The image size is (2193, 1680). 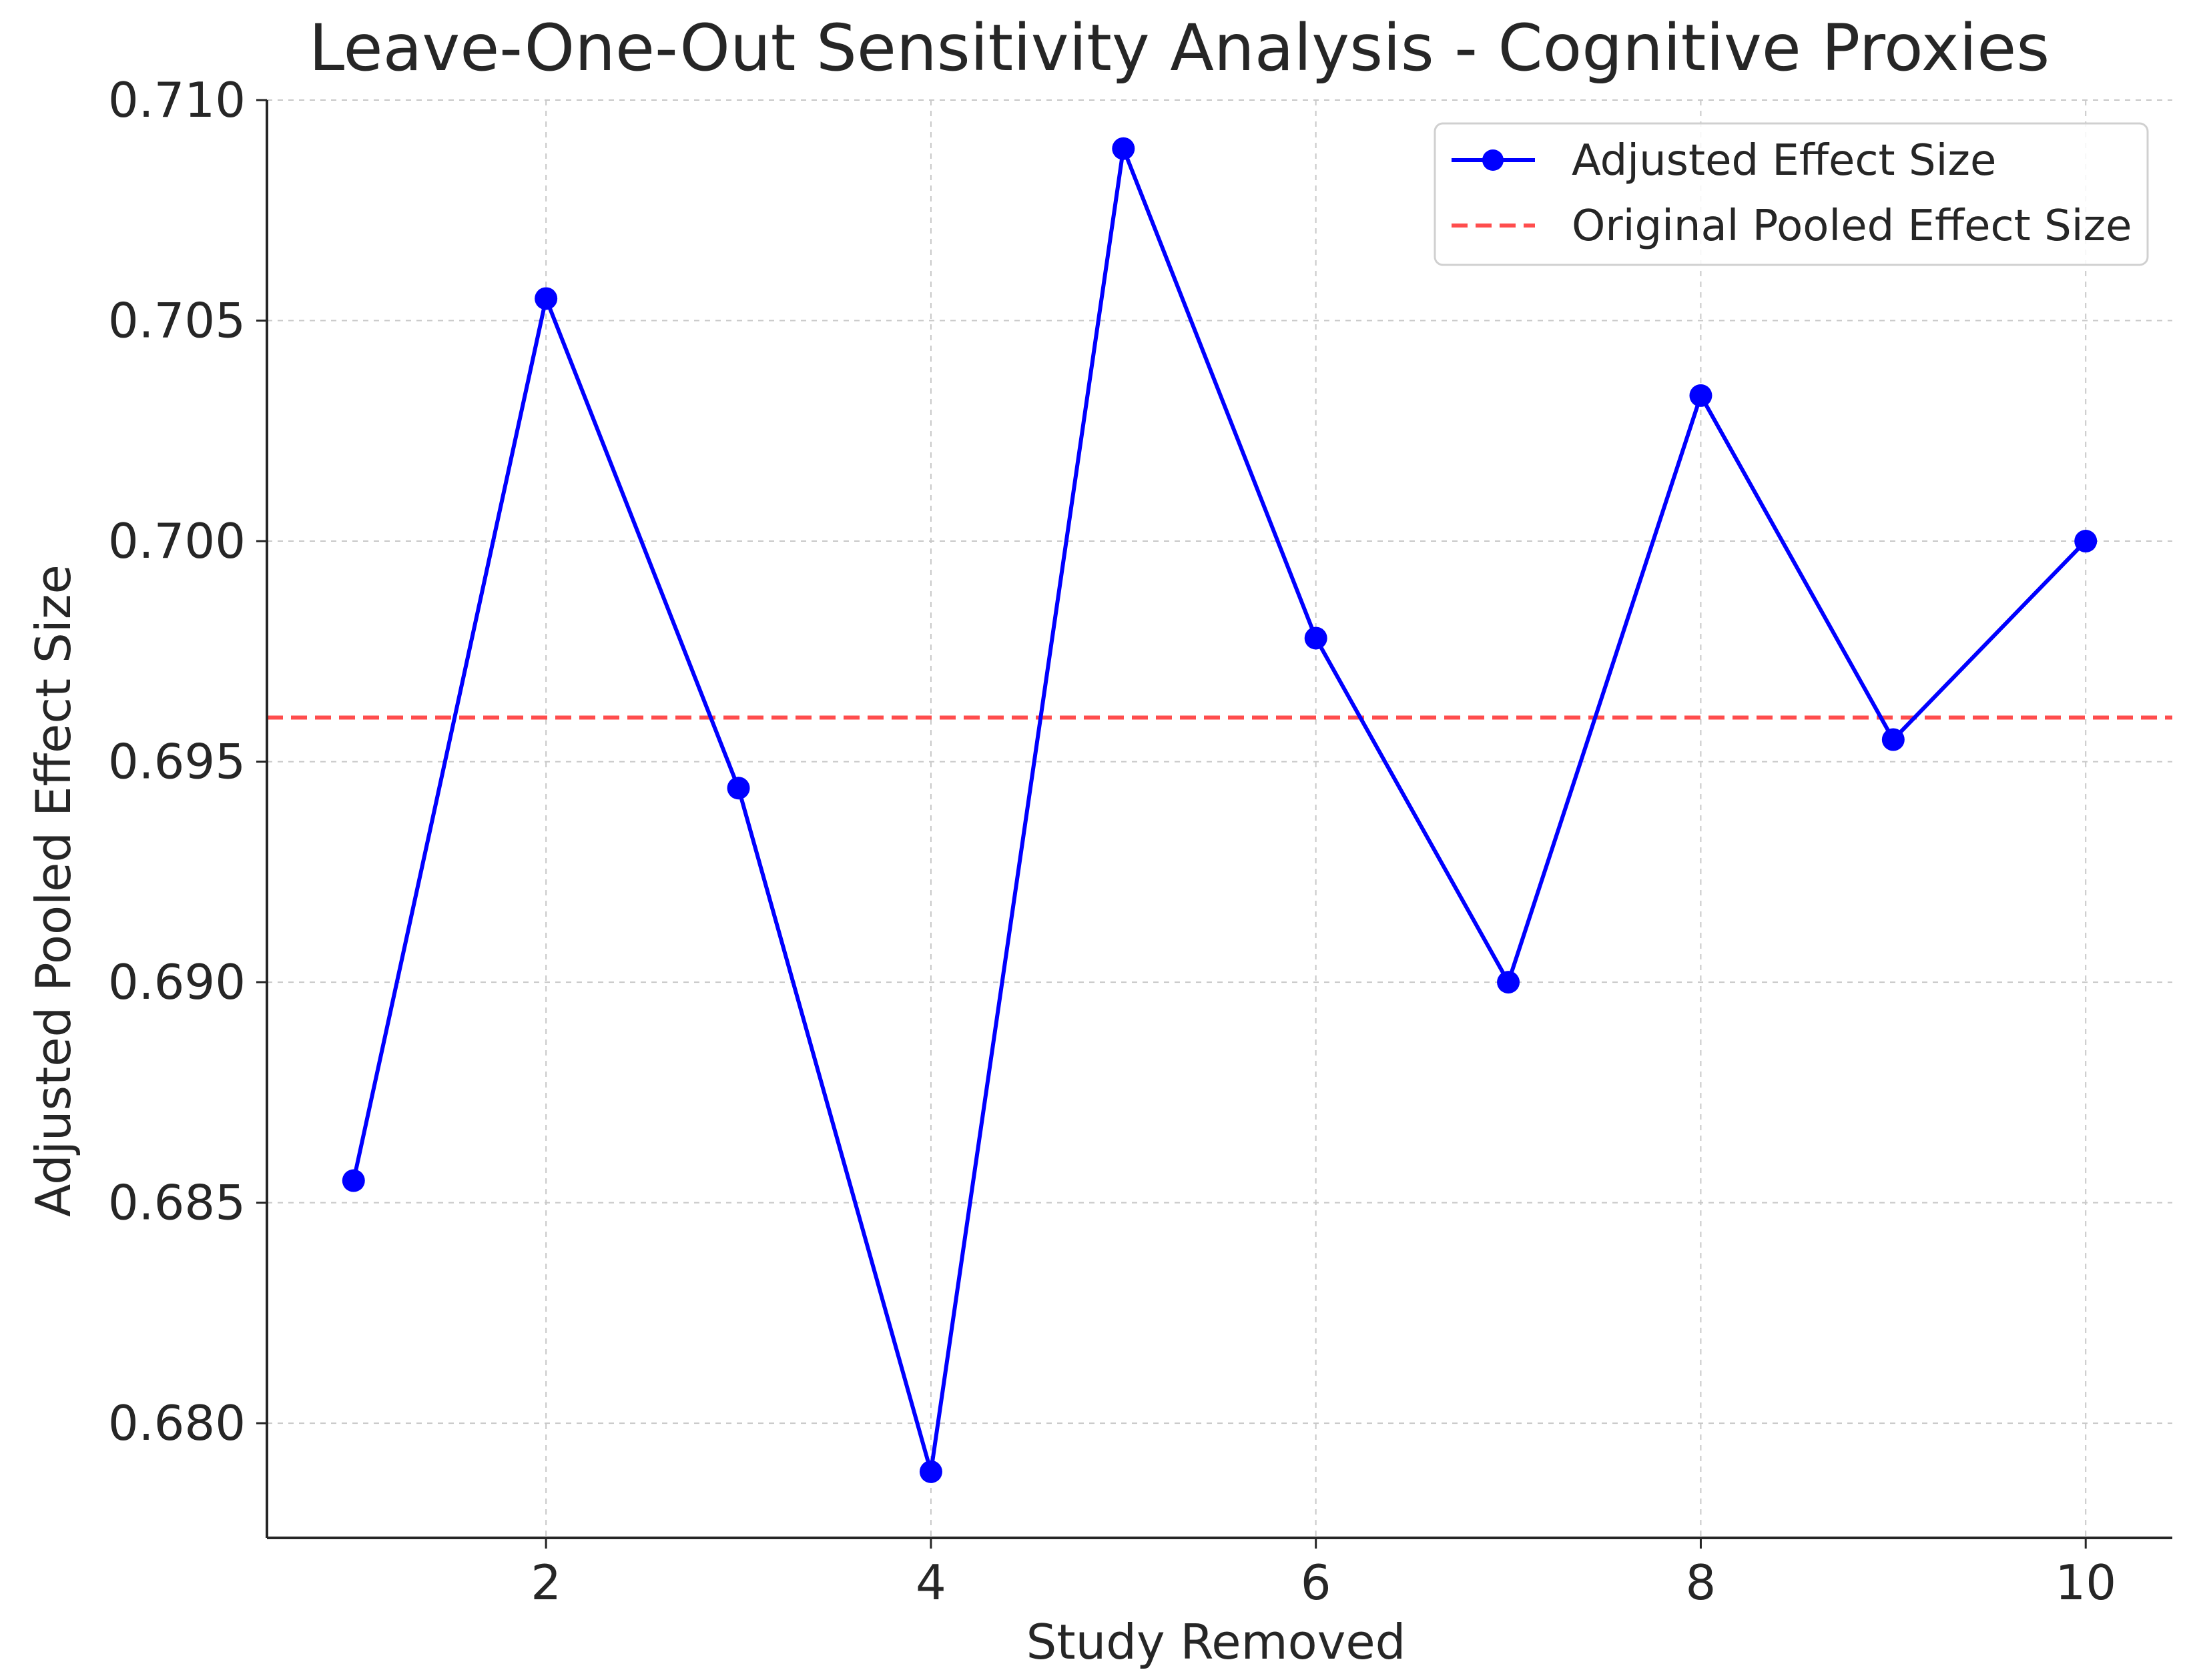 What do you see at coordinates (177, 321) in the screenshot?
I see `y-tick-label: 0.705` at bounding box center [177, 321].